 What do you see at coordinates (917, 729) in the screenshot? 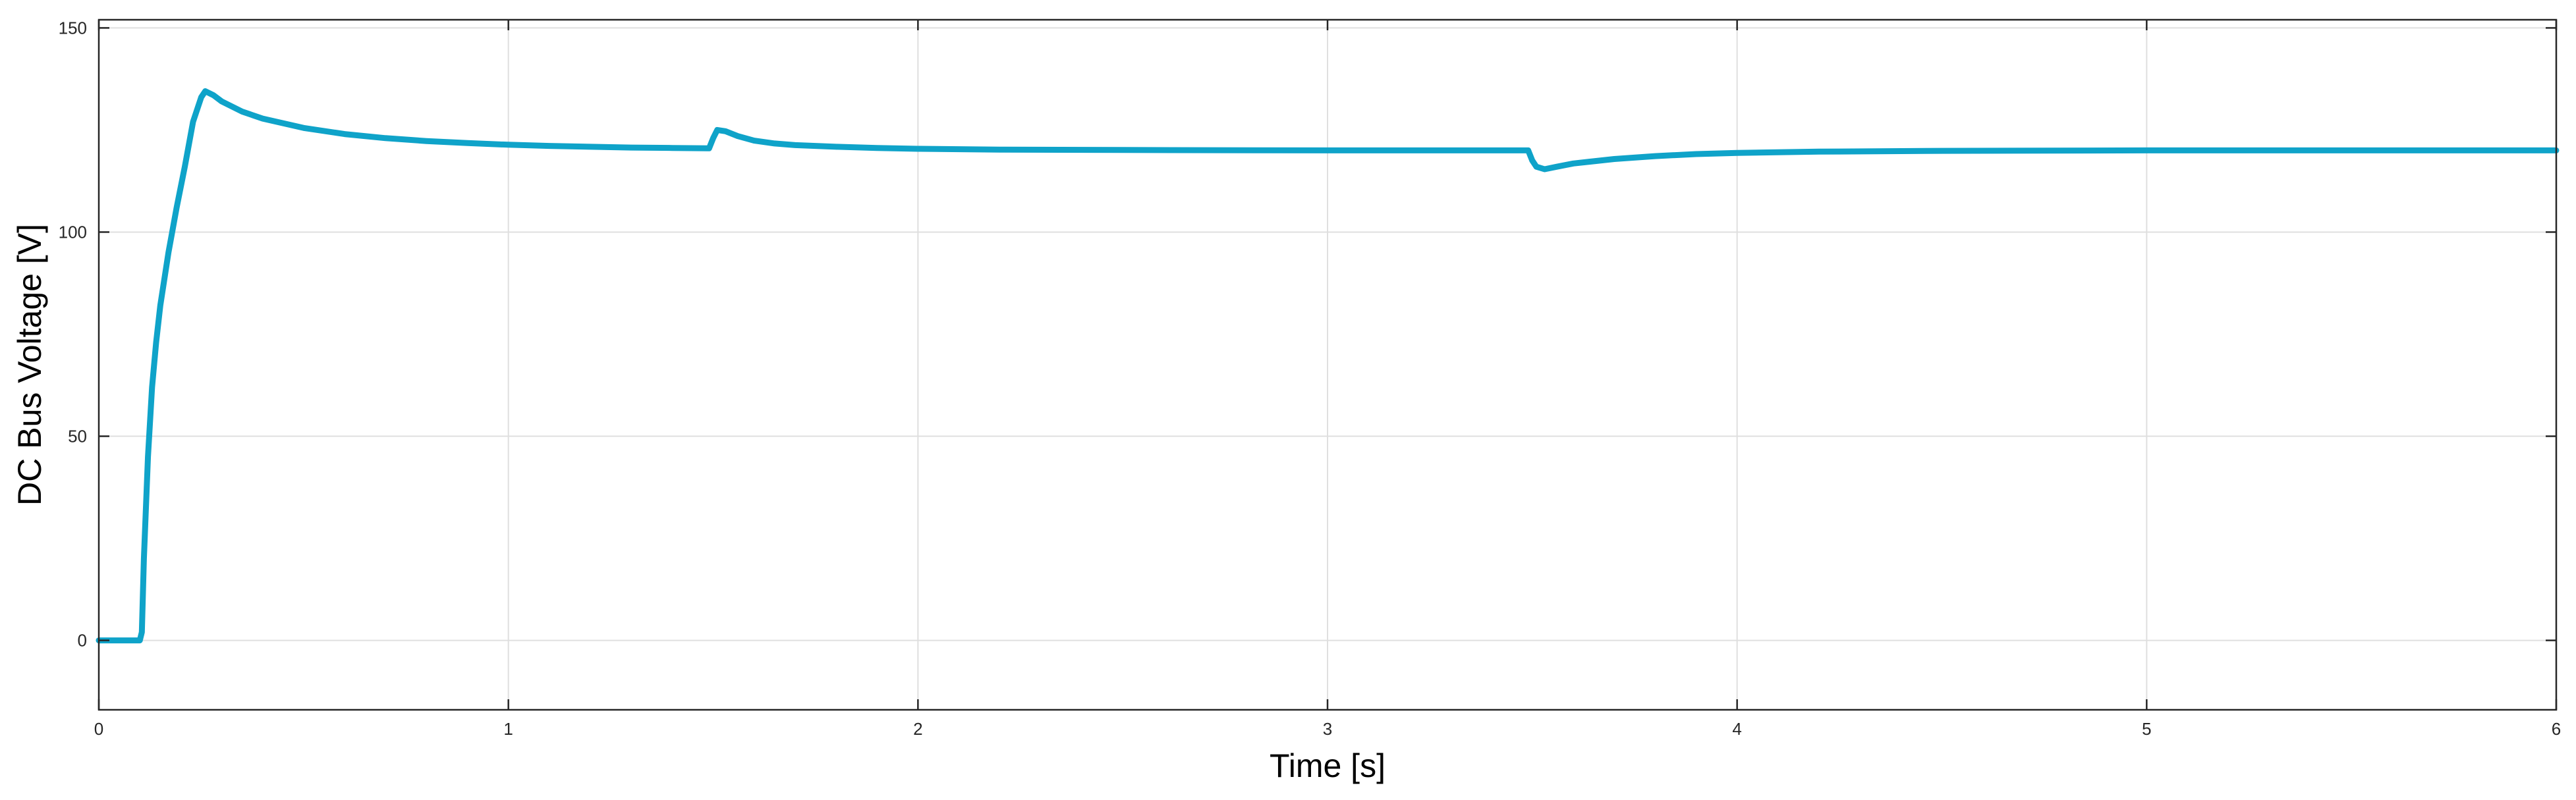
I see `x-tick-label: 2` at bounding box center [917, 729].